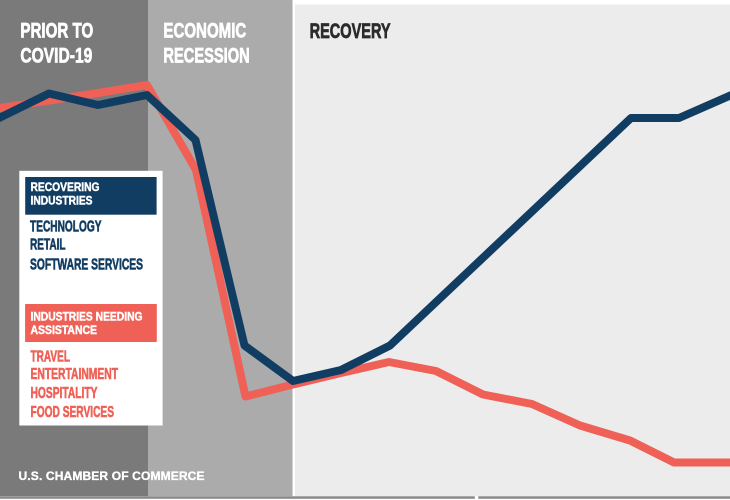  Describe the element at coordinates (86, 265) in the screenshot. I see `svg-text: SOFTWARE SERVICES` at that location.